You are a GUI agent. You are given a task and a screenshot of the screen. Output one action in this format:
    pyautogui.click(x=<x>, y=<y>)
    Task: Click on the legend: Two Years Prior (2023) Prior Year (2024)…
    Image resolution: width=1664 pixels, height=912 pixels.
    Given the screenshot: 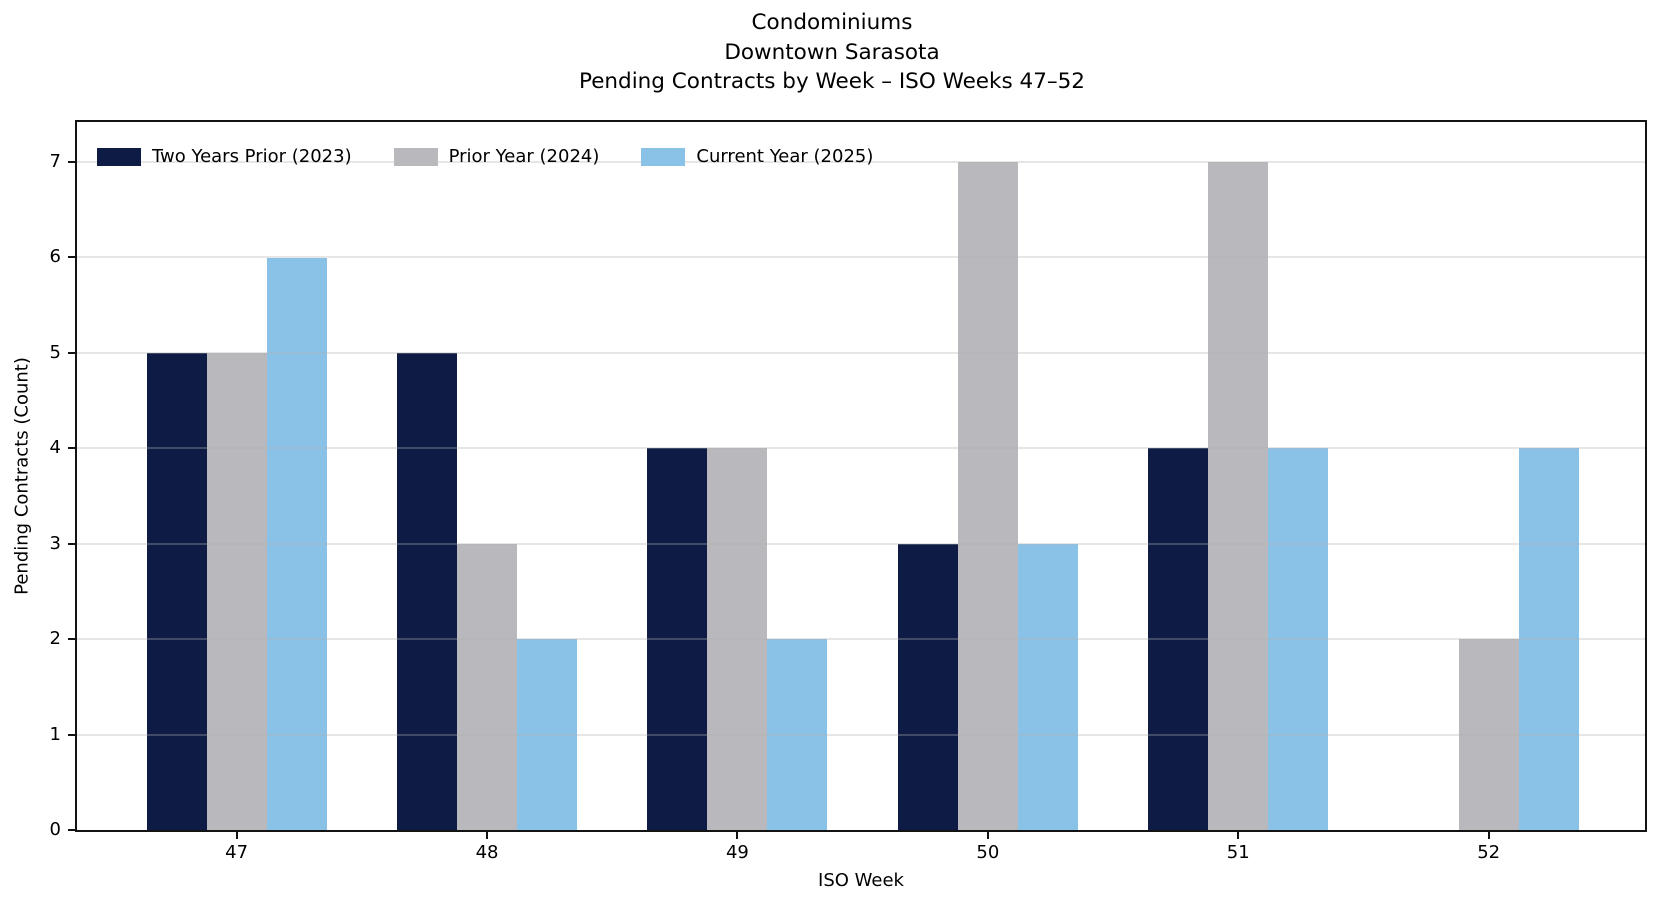 What is the action you would take?
    pyautogui.click(x=485, y=156)
    